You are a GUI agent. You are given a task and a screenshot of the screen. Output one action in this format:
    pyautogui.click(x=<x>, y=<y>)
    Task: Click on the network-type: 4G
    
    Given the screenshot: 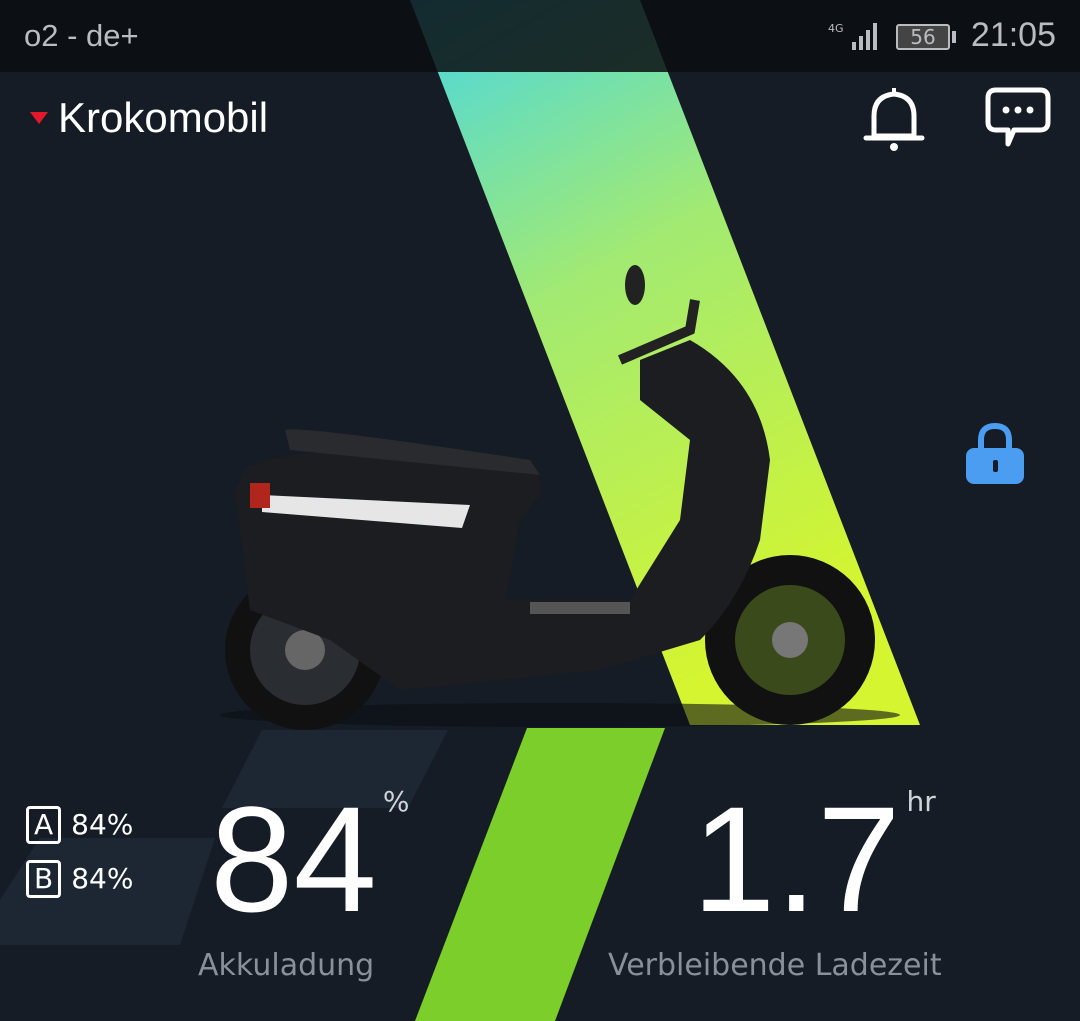 What is the action you would take?
    pyautogui.click(x=836, y=28)
    